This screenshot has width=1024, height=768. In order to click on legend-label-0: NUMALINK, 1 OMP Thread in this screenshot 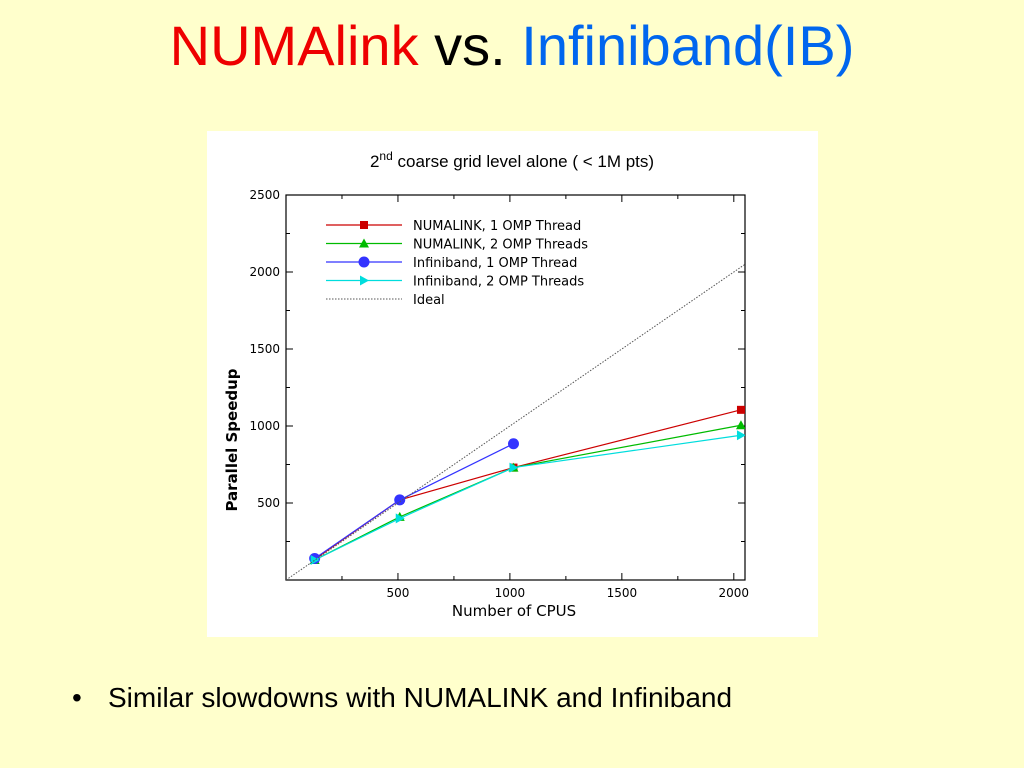, I will do `click(497, 226)`.